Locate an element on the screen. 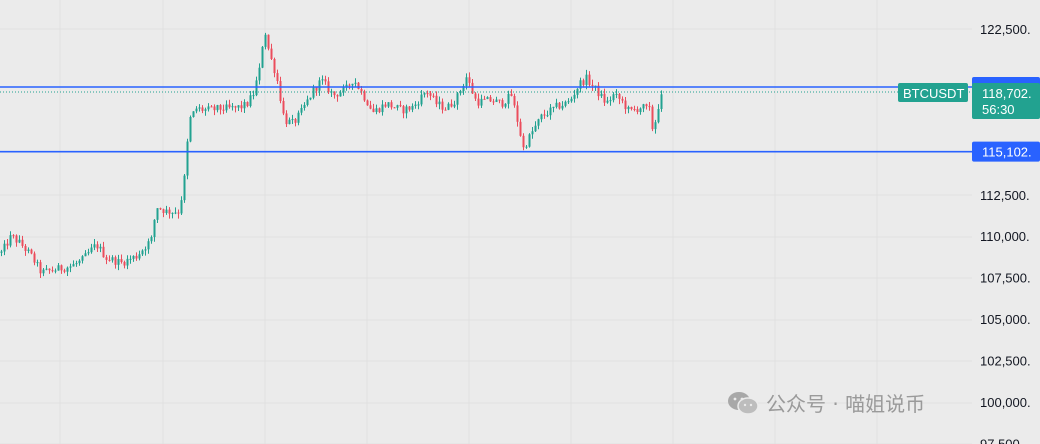  level-price-label: 115,102. is located at coordinates (1007, 152).